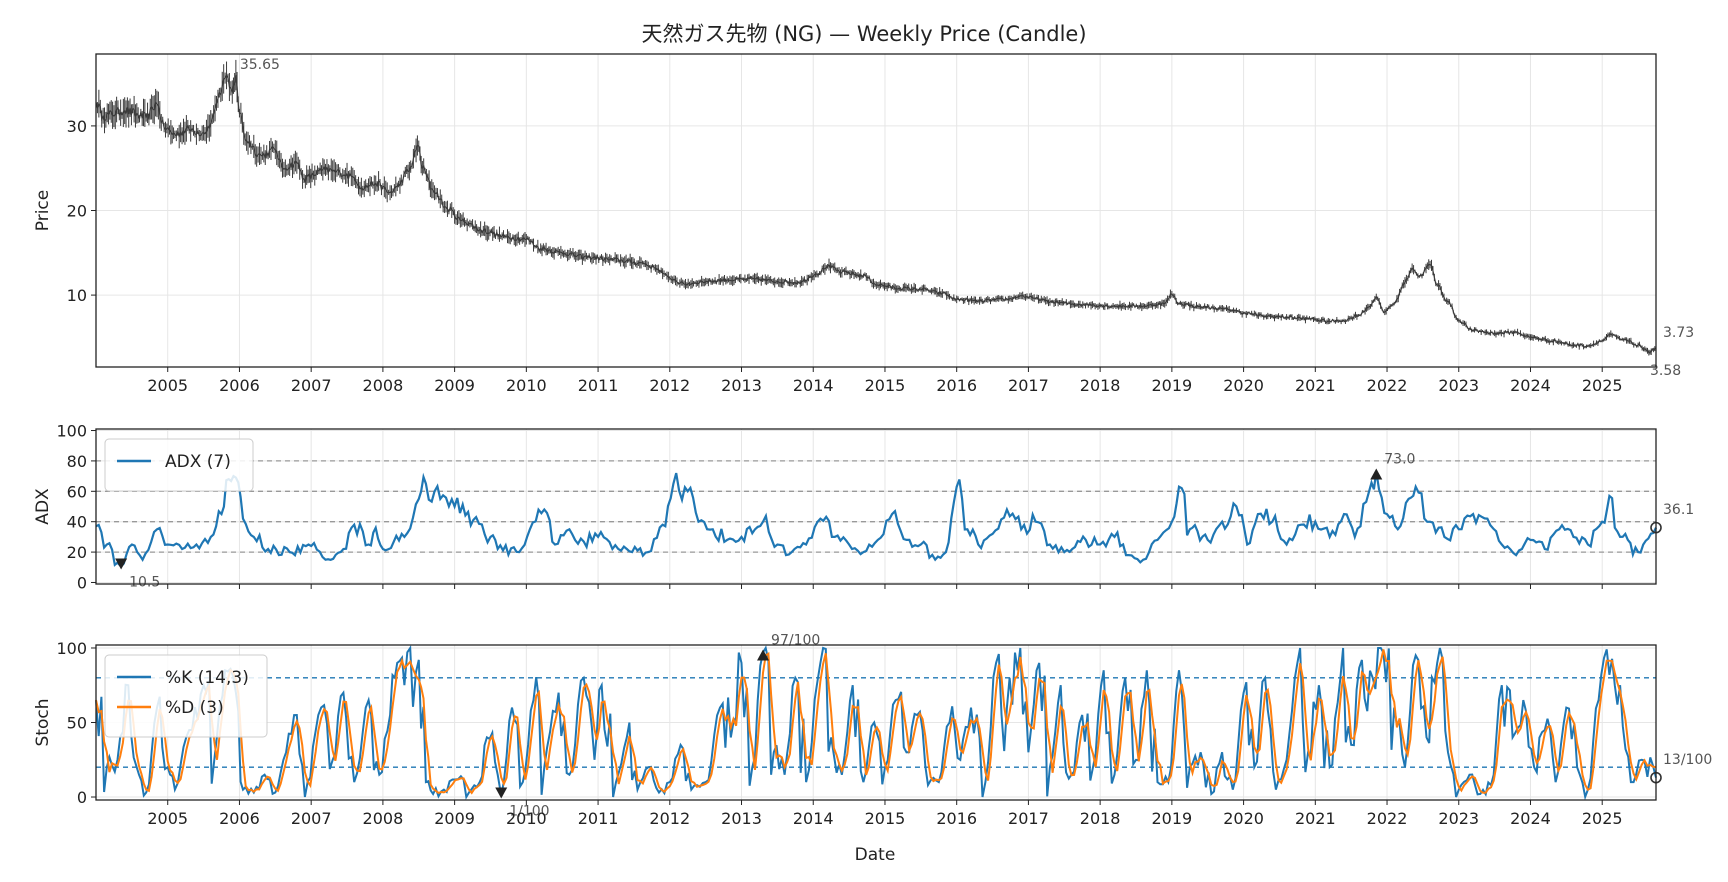  I want to click on annotation-label: 35.65, so click(260, 65).